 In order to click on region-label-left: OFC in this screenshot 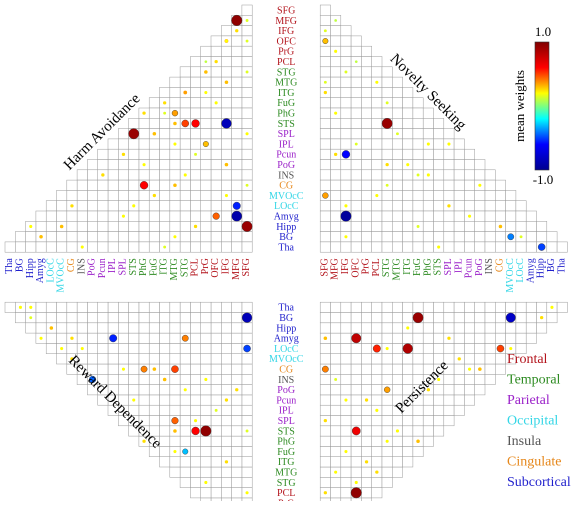, I will do `click(215, 268)`.